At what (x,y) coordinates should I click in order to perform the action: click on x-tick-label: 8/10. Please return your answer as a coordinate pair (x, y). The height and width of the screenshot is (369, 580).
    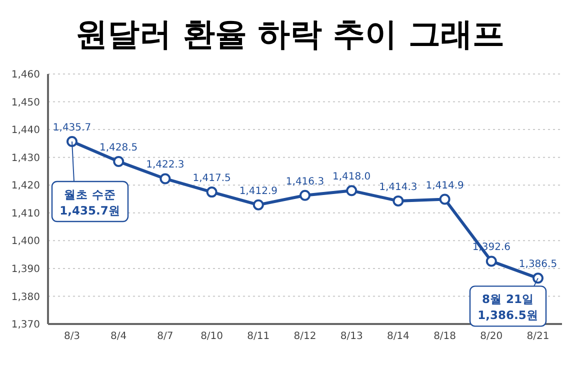
    Looking at the image, I should click on (212, 336).